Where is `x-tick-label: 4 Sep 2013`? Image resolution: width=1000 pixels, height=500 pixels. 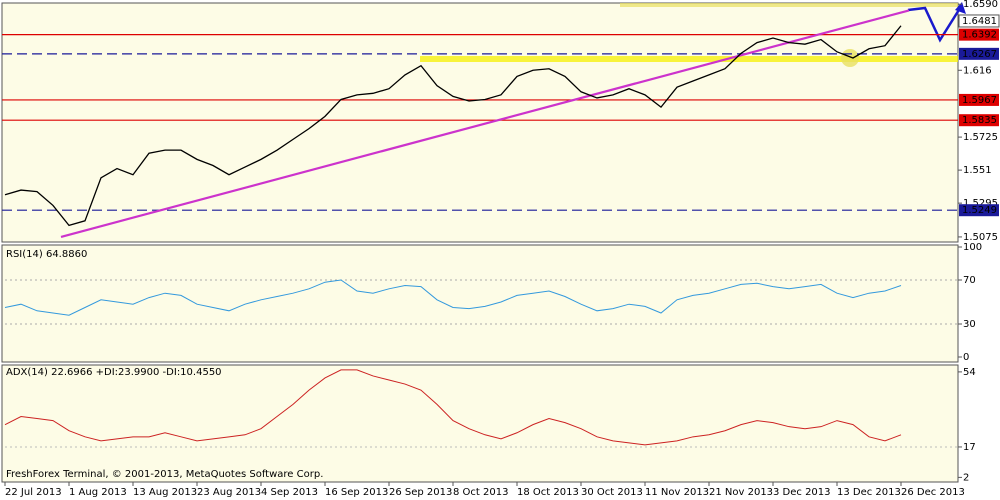
x-tick-label: 4 Sep 2013 is located at coordinates (289, 492).